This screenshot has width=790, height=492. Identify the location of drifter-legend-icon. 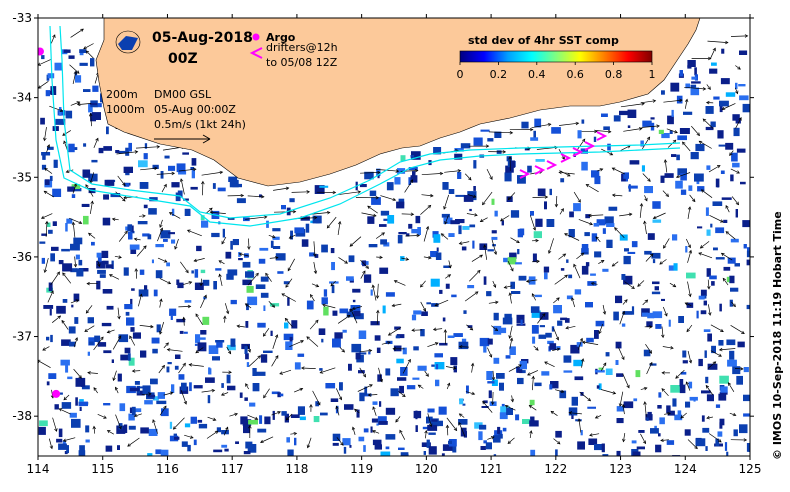
(256, 53).